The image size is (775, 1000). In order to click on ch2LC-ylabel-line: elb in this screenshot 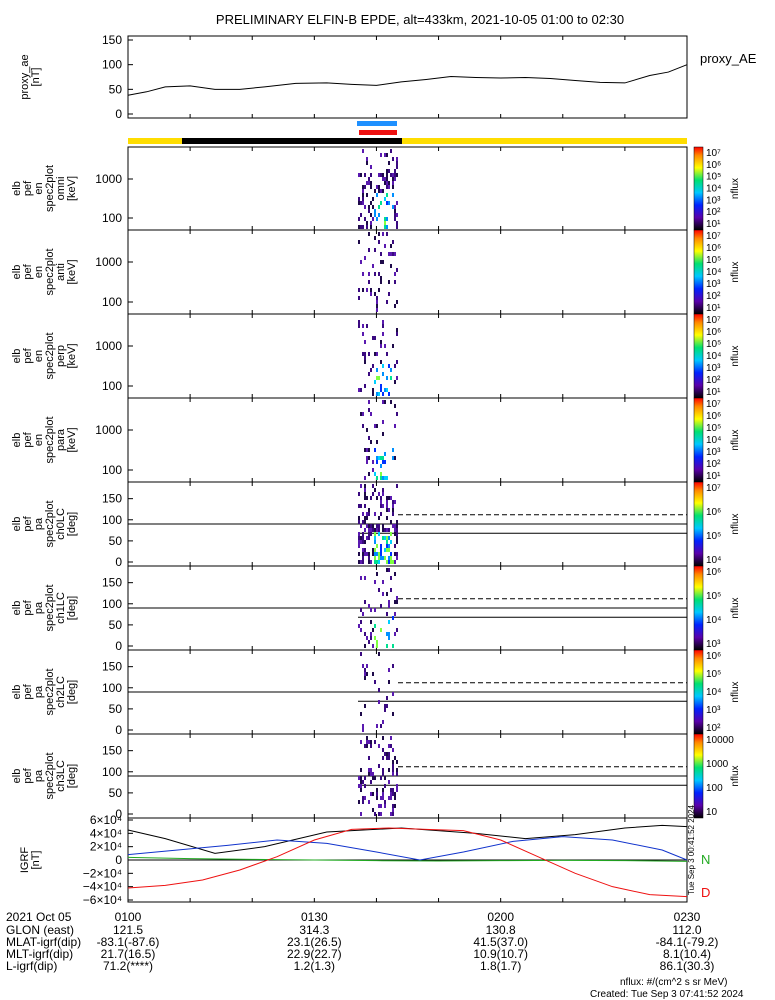, I will do `click(17, 692)`.